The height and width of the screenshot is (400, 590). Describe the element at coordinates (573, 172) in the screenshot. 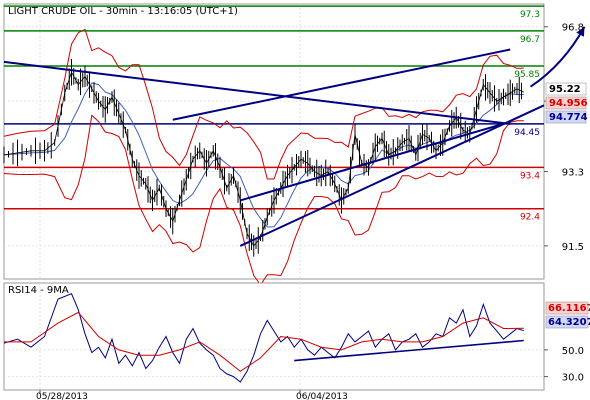

I see `price-tick-label: 93.3` at that location.